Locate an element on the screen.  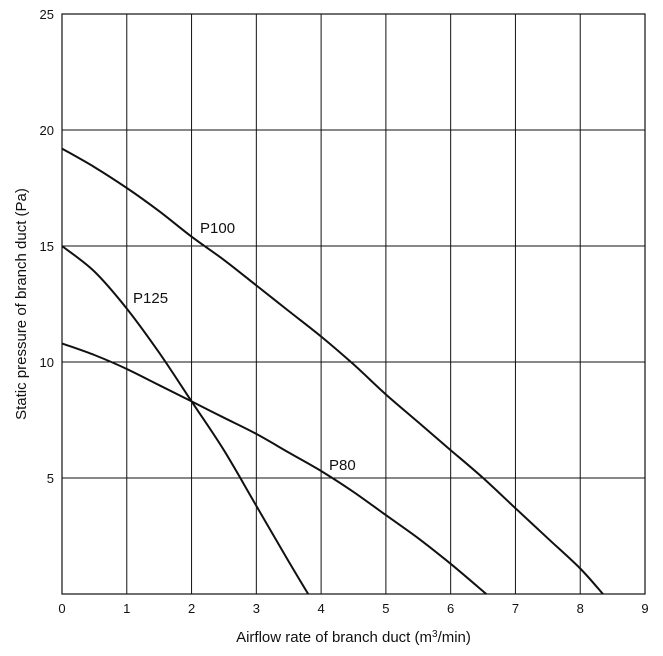
x-tick-label: 4 is located at coordinates (320, 608).